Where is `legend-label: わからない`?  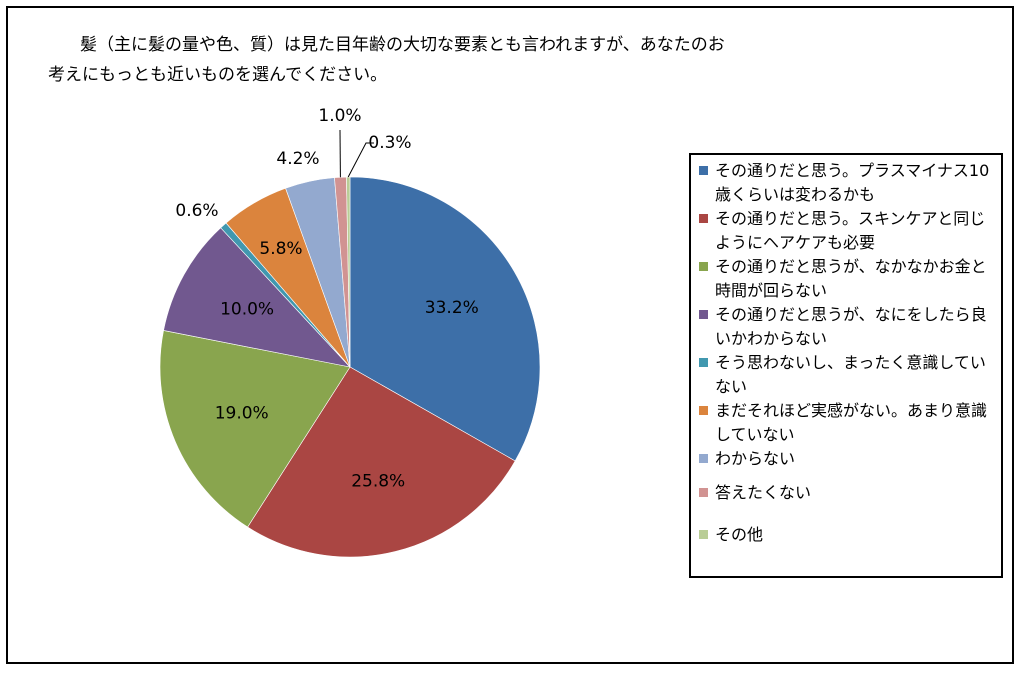
legend-label: わからない is located at coordinates (755, 458).